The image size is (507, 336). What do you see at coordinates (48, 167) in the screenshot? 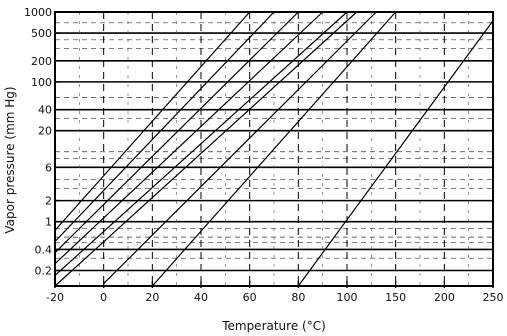
I see `y-tick-label: 6` at bounding box center [48, 167].